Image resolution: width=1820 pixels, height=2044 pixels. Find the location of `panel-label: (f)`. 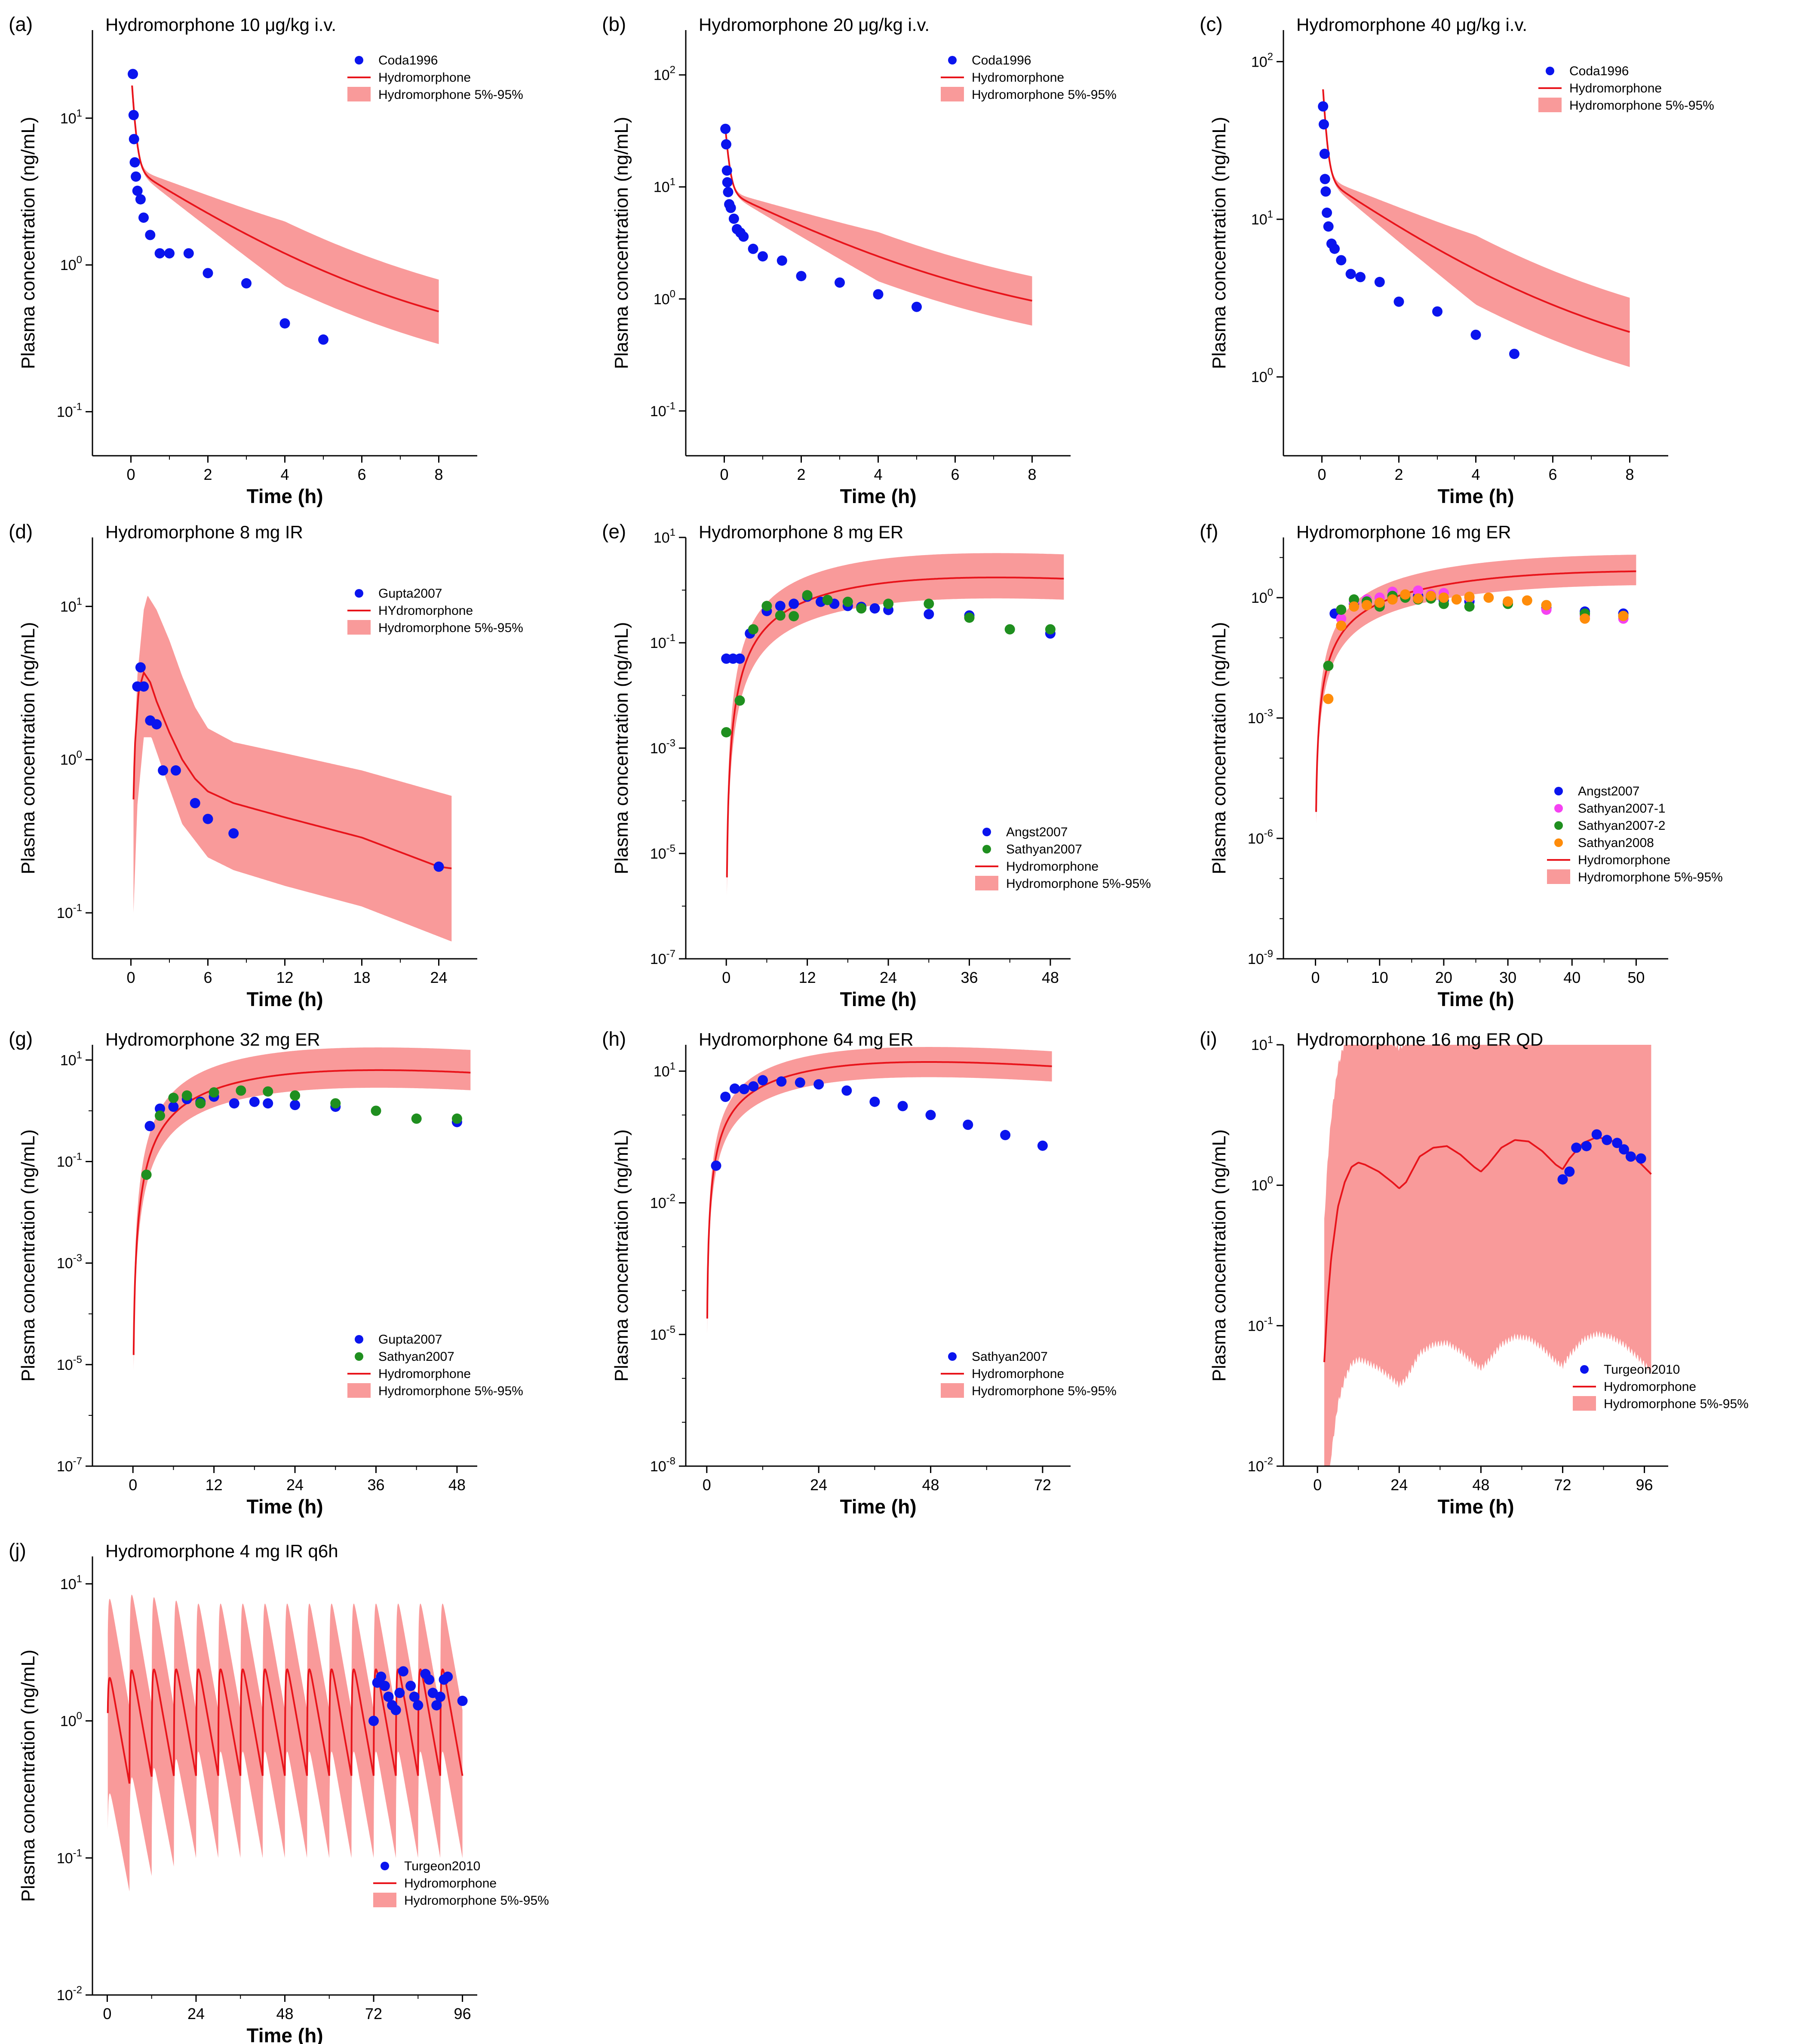

panel-label: (f) is located at coordinates (1209, 531).